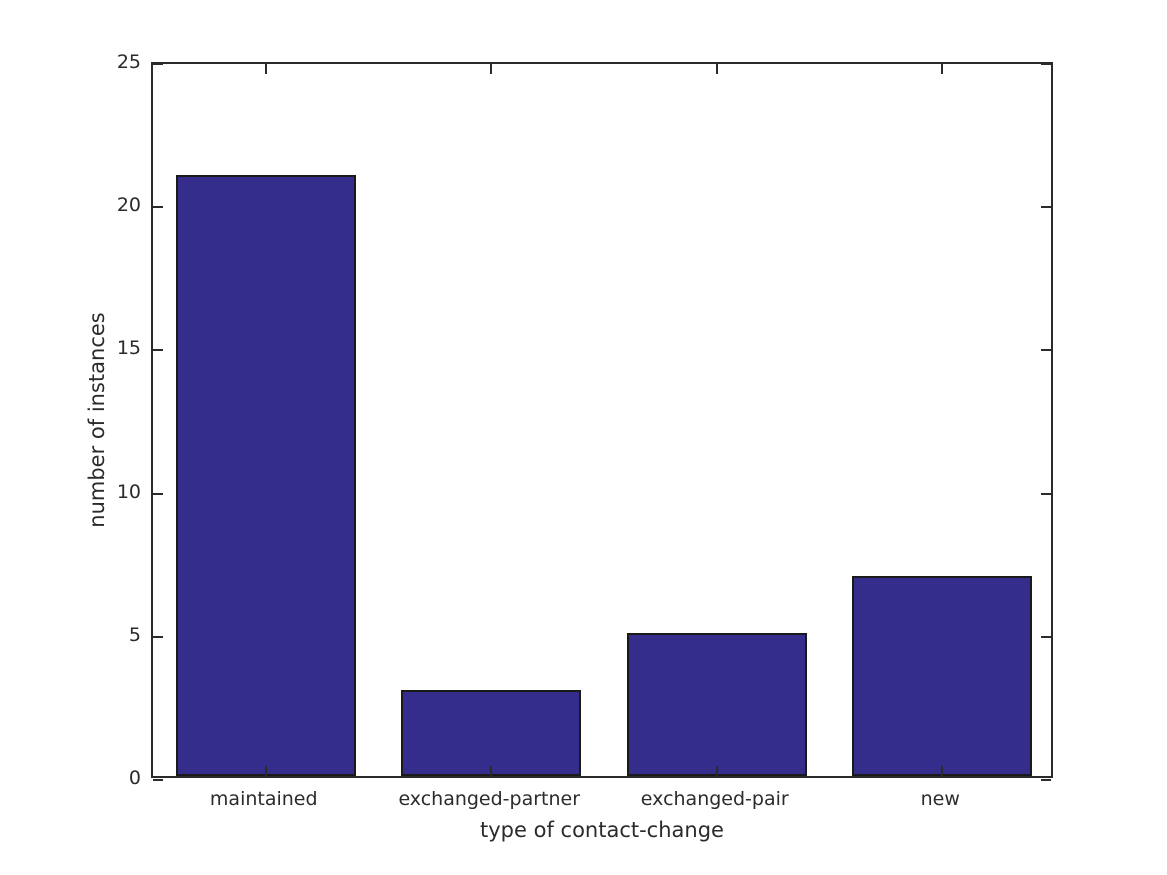 This screenshot has height=875, width=1167. Describe the element at coordinates (128, 491) in the screenshot. I see `y-tick-label: 10` at that location.